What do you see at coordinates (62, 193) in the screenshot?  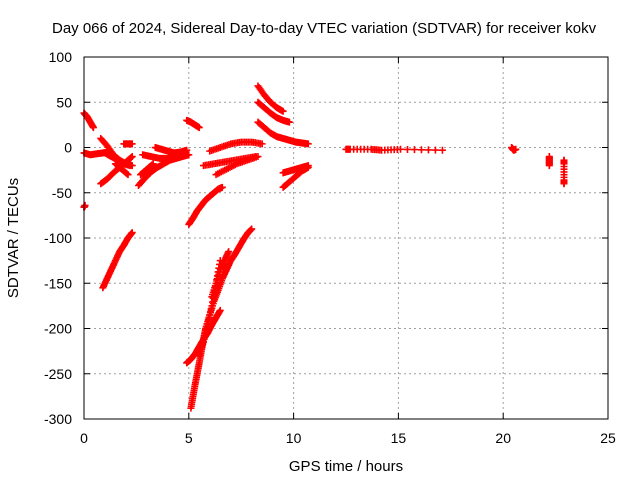 I see `y-tick-label: -50` at bounding box center [62, 193].